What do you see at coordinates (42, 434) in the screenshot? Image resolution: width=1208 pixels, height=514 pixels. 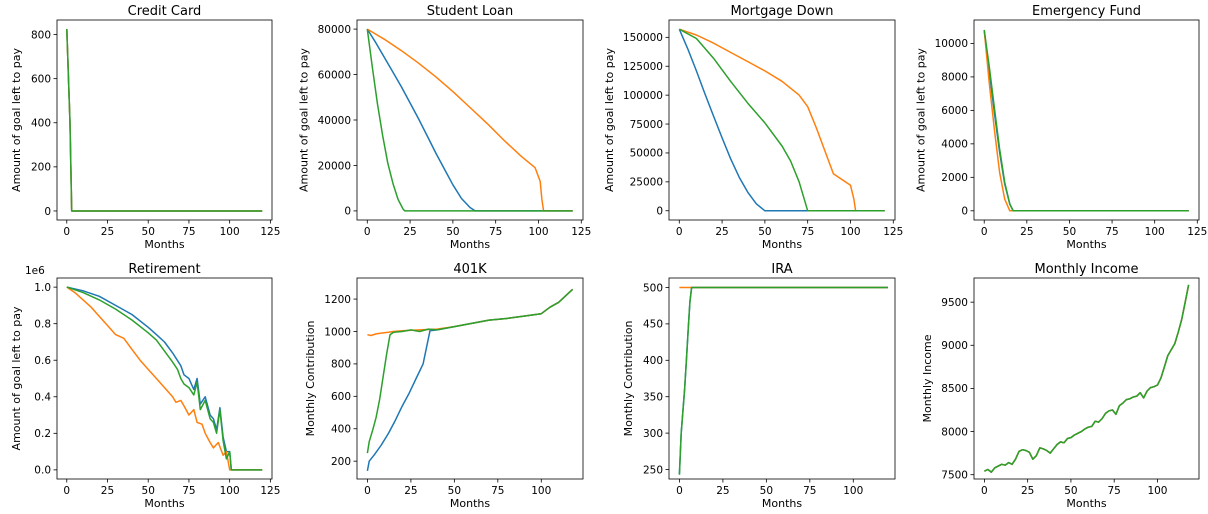 I see `y-tick-label: 0.2` at bounding box center [42, 434].